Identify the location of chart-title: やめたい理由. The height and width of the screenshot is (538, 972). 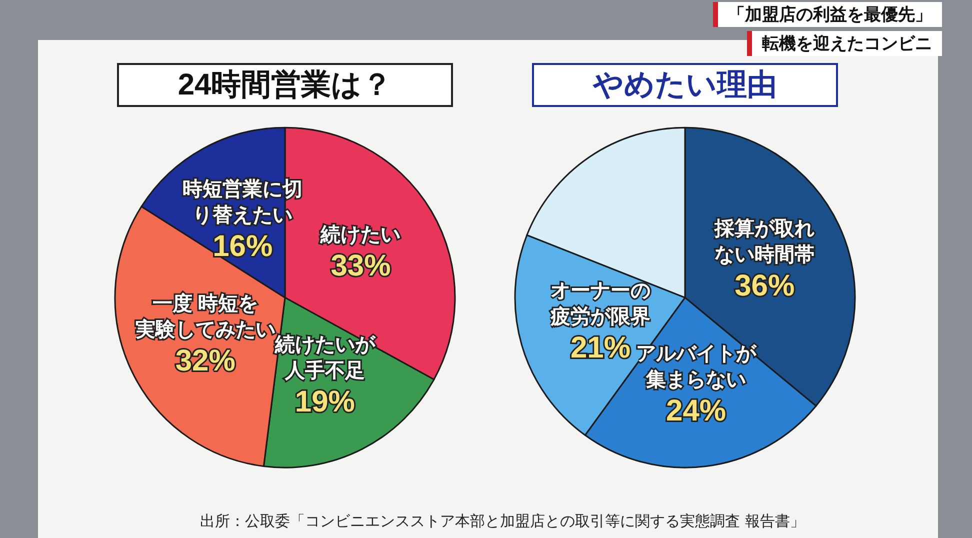
(684, 85).